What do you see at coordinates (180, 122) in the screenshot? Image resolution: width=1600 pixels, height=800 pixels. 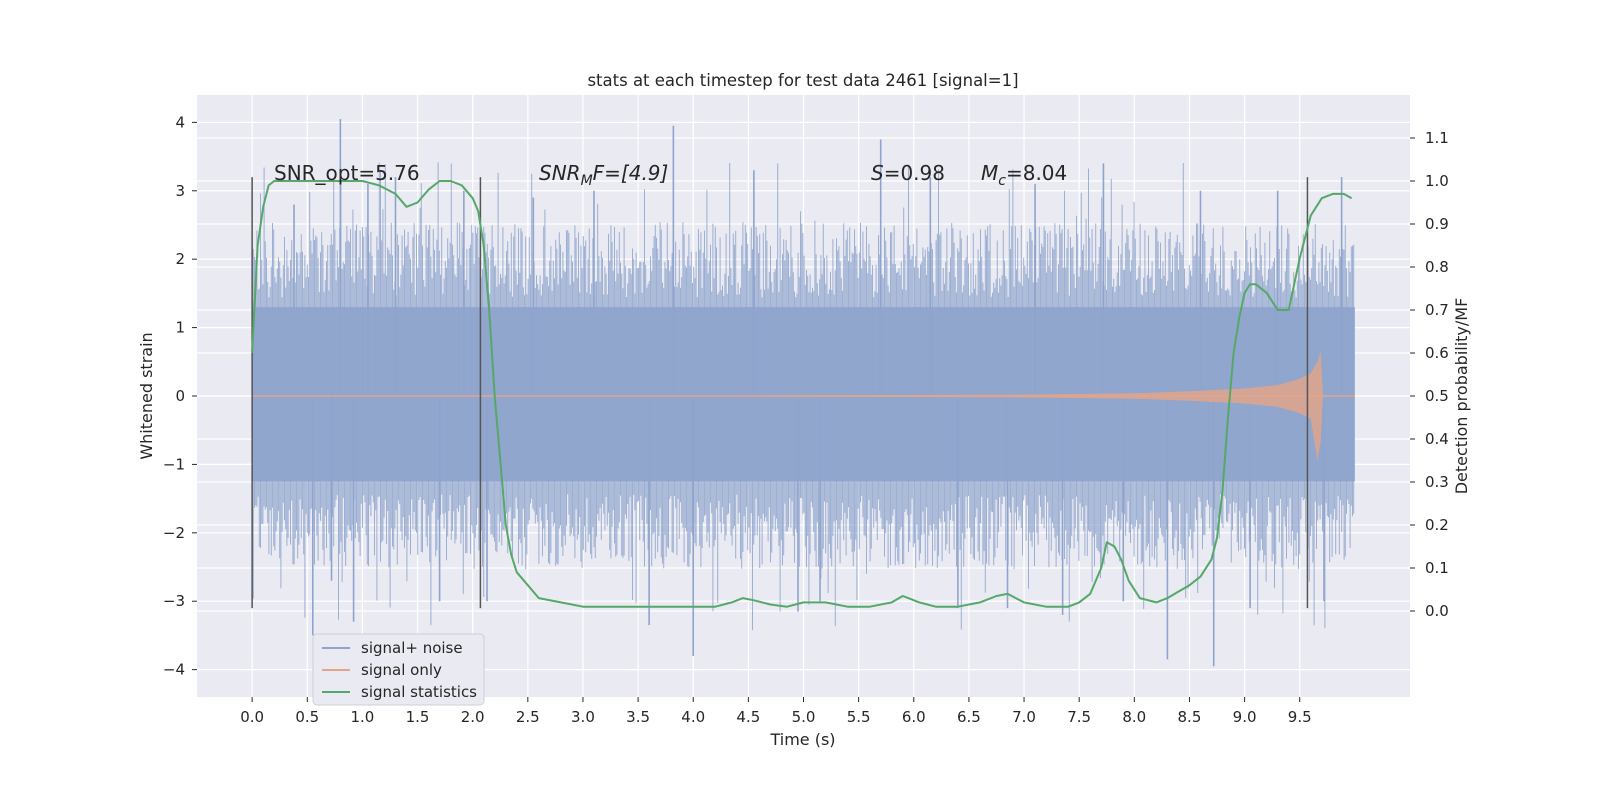 I see `y-left-tick-label: 4` at bounding box center [180, 122].